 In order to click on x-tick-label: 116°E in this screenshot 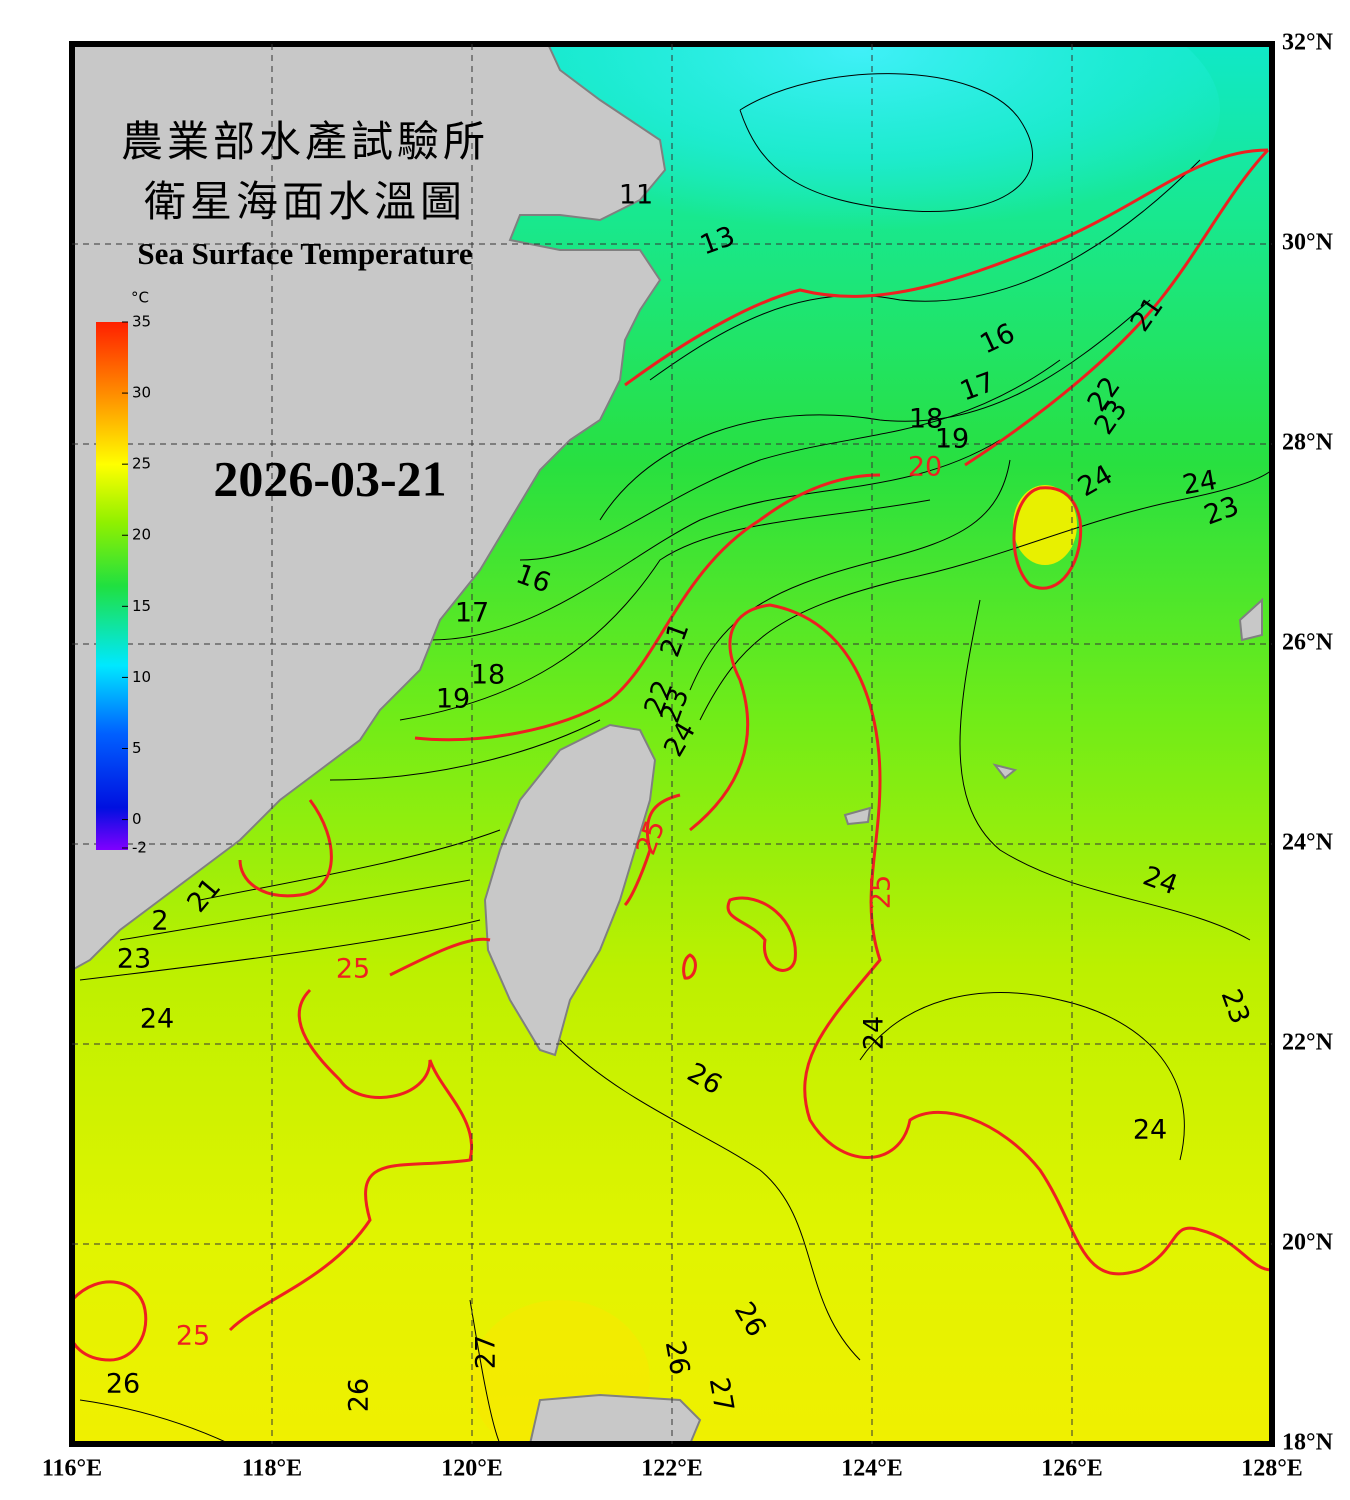, I will do `click(72, 1469)`.